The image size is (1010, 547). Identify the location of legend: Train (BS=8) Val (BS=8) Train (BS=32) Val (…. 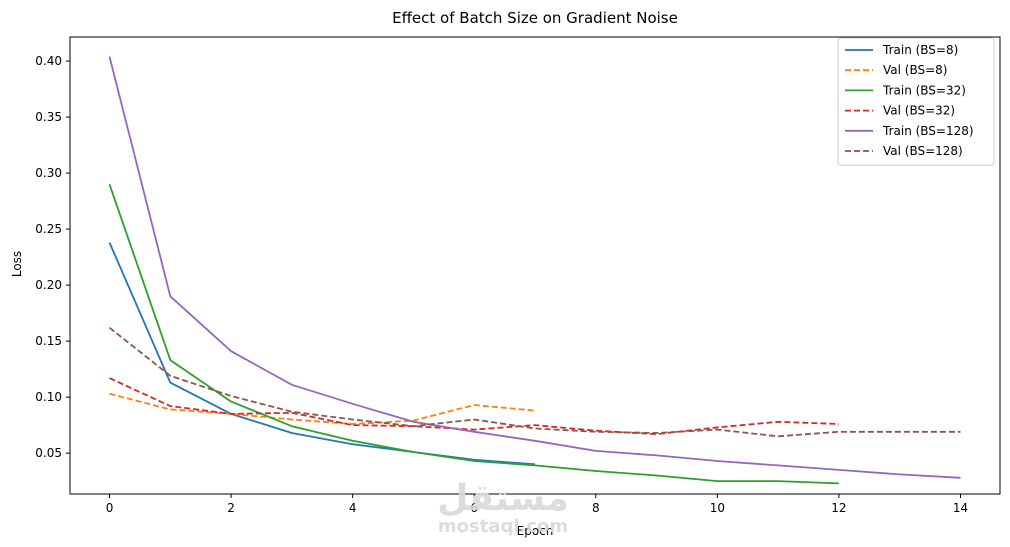
(916, 101).